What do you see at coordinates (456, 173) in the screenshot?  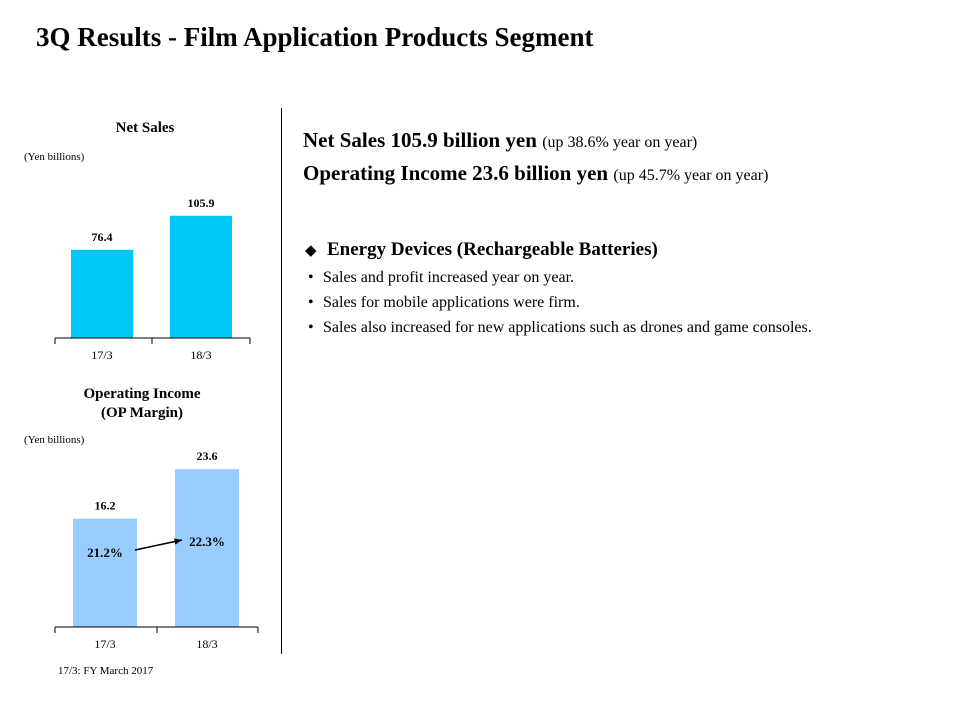 I see `headline-operating-income-main: Operating Income 23.6 billion yen` at bounding box center [456, 173].